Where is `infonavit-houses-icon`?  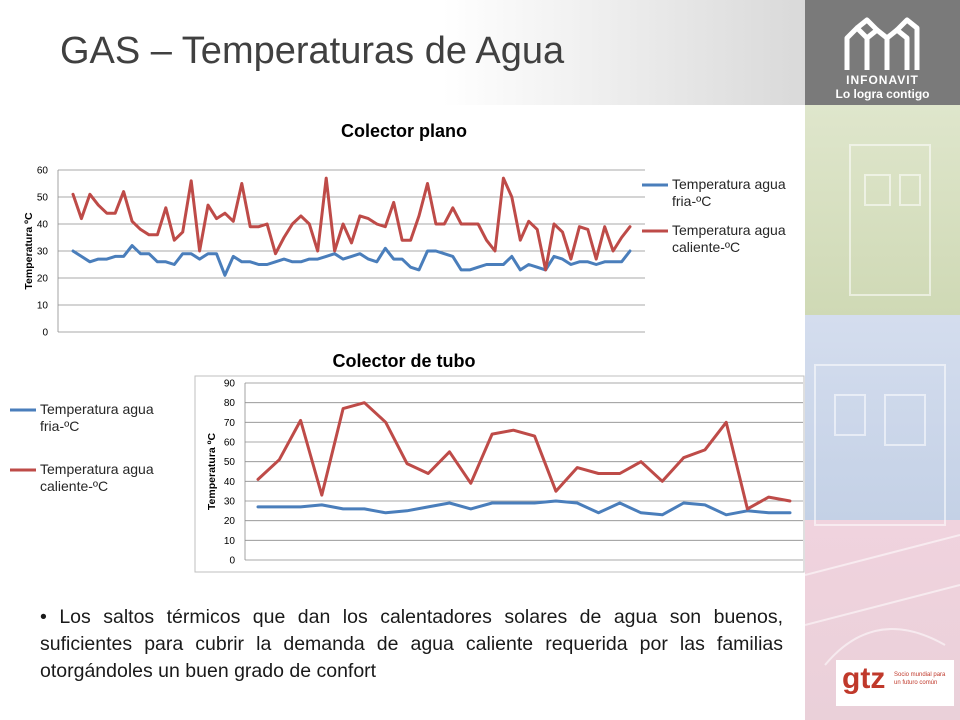
infonavit-houses-icon is located at coordinates (882, 43).